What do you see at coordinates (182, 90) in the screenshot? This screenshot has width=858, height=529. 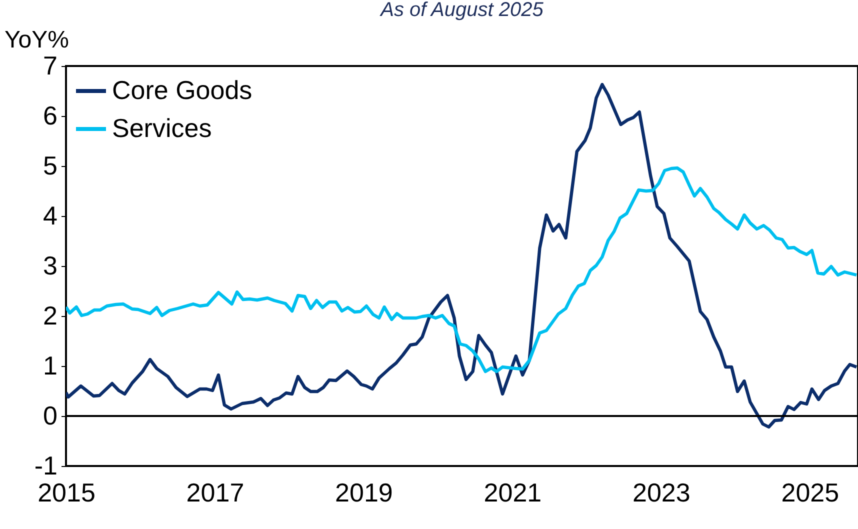 I see `legend-label: Core Goods` at bounding box center [182, 90].